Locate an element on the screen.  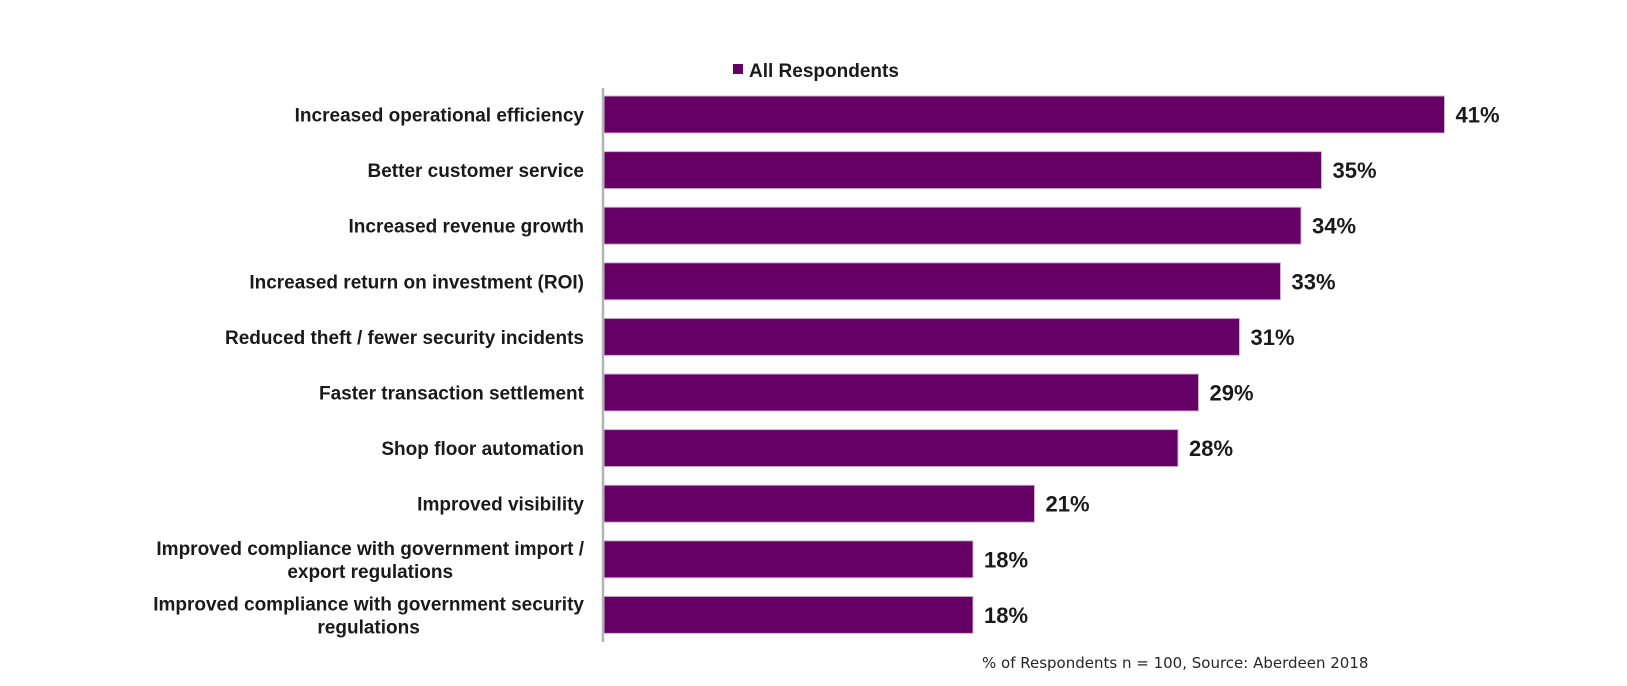
value-label: 29% is located at coordinates (1232, 393).